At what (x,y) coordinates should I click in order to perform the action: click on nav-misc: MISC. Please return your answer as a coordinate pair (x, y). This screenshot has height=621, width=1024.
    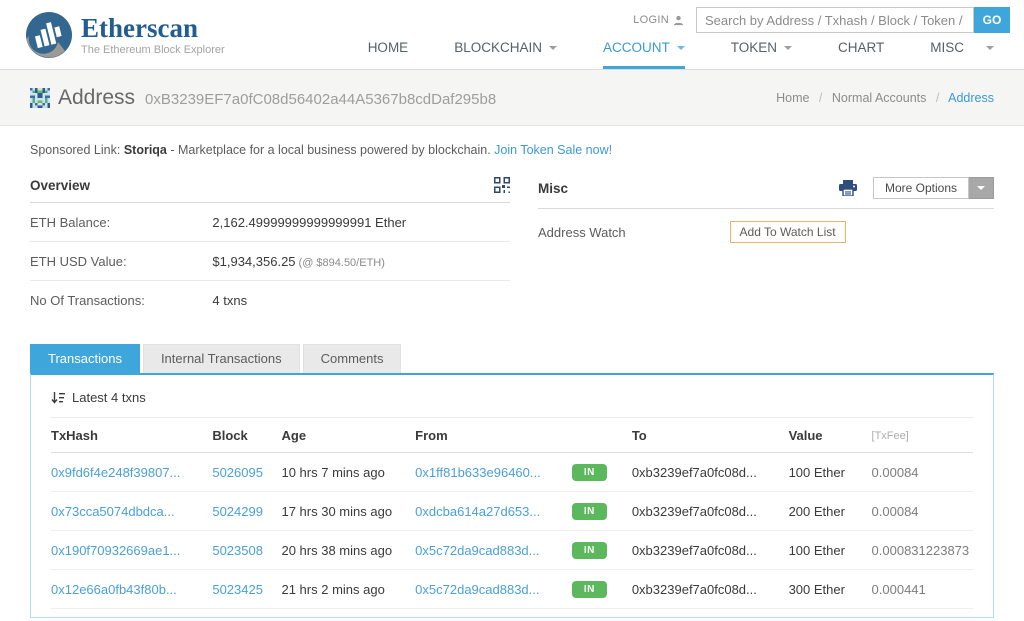
    Looking at the image, I should click on (962, 54).